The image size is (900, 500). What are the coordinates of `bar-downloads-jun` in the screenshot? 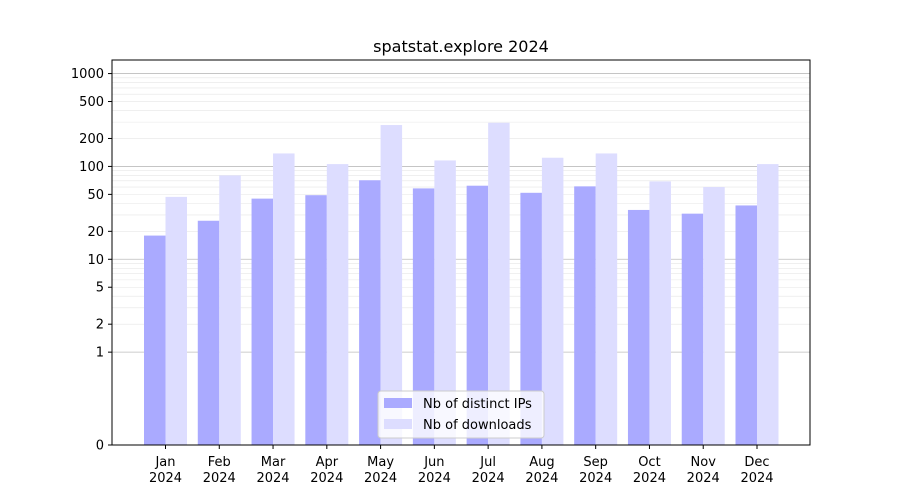 It's located at (445, 303).